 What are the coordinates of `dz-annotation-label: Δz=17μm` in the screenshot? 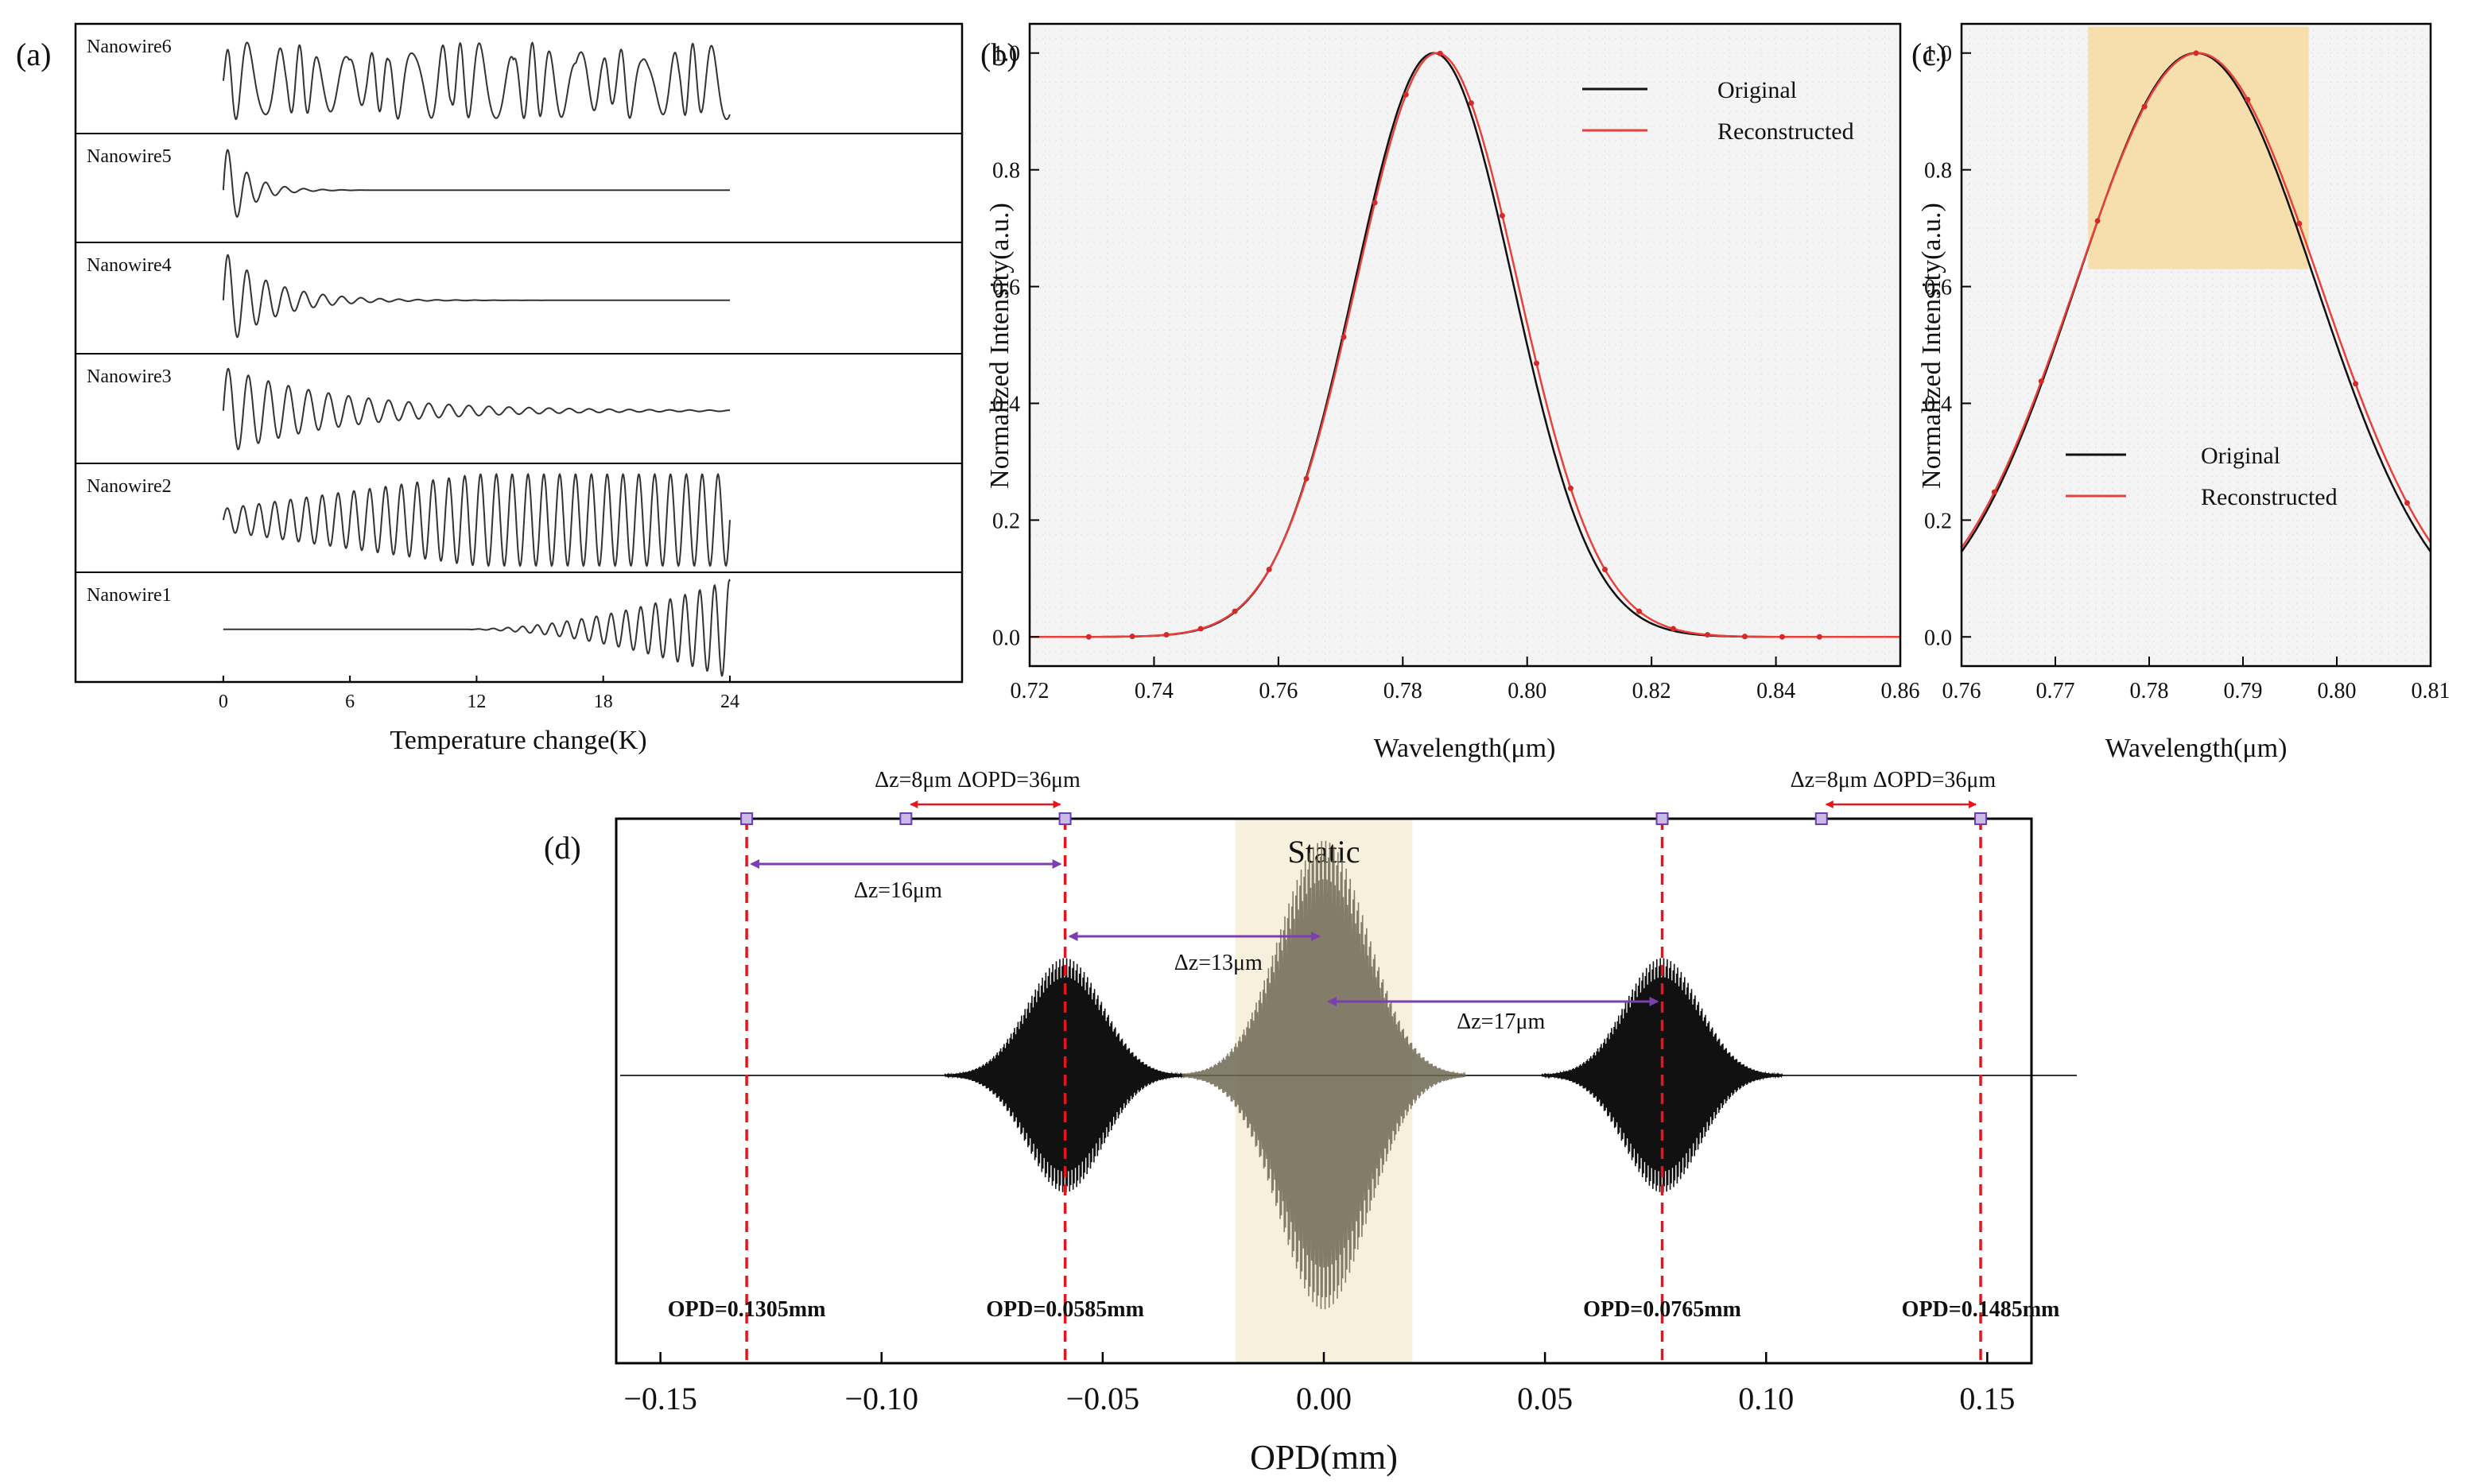 It's located at (1501, 1021).